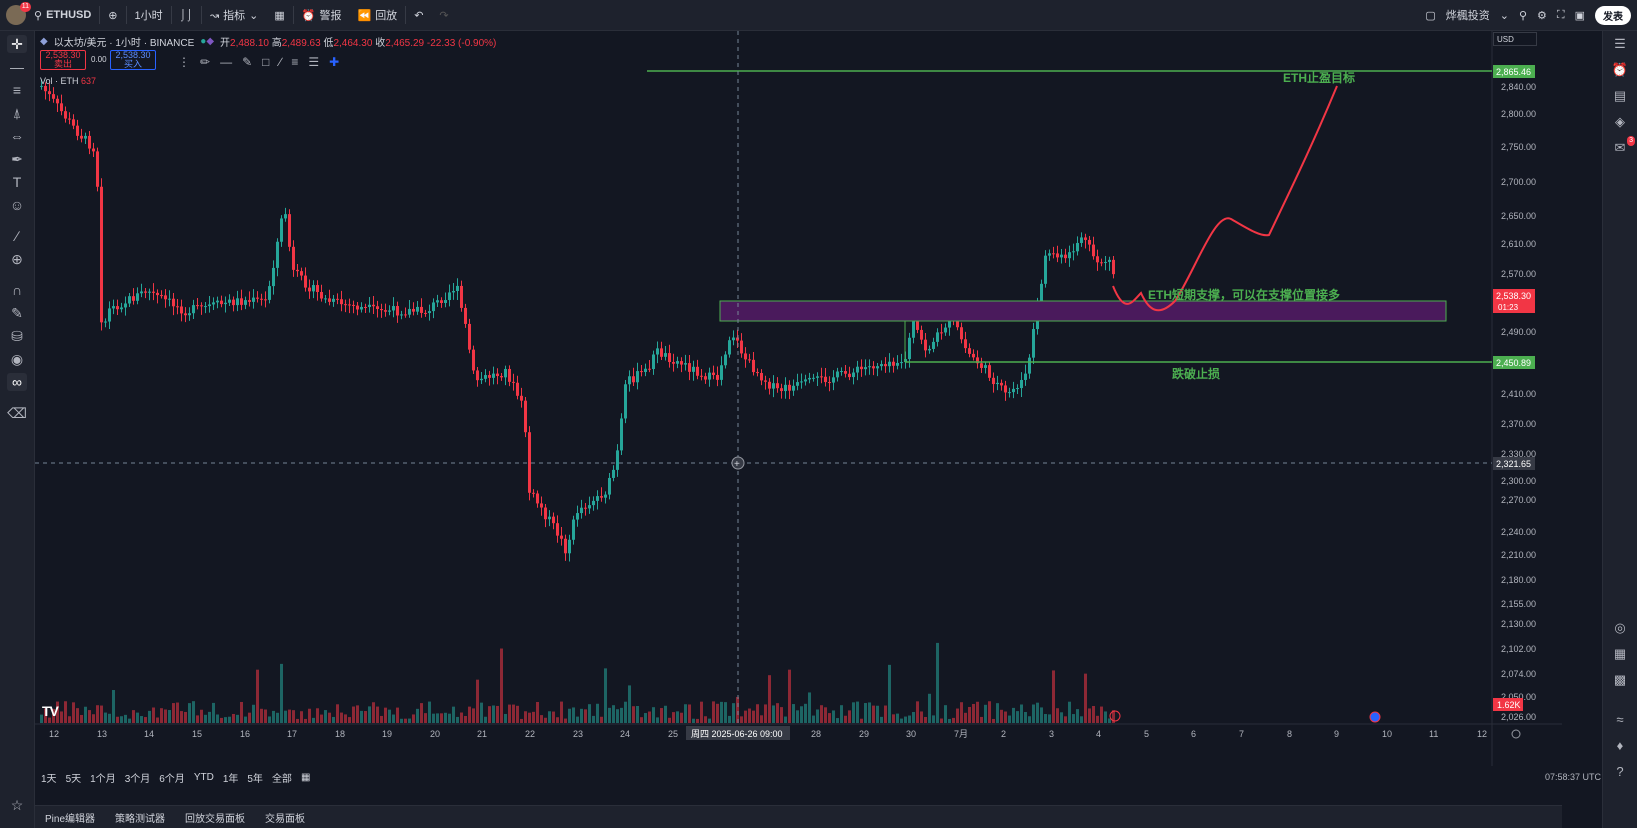 The image size is (1637, 828). Describe the element at coordinates (1613, 15) in the screenshot. I see `publish-button: 发表` at that location.